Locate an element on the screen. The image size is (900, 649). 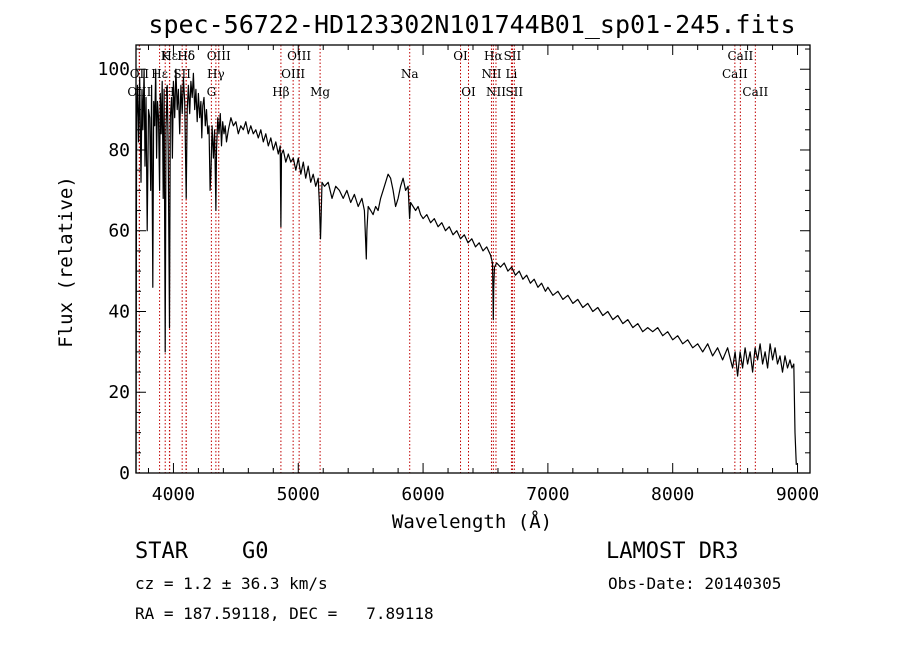
x-tick-label-5: 9000 is located at coordinates (797, 494).